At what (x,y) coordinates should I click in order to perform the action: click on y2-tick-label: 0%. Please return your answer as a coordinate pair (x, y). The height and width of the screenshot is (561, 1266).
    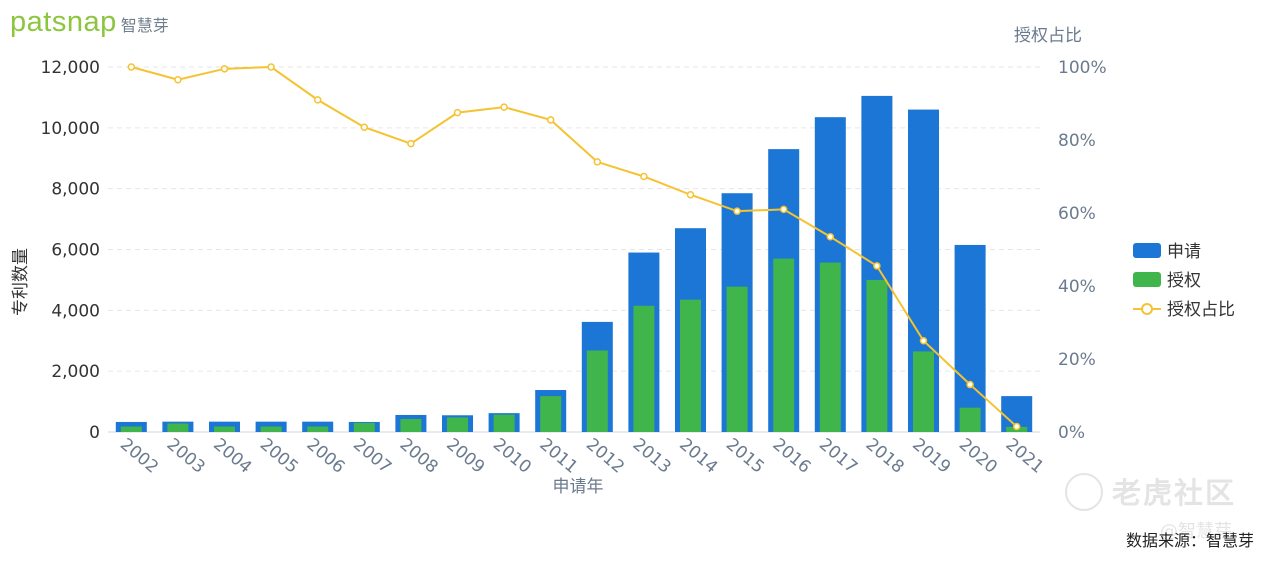
    Looking at the image, I should click on (1071, 433).